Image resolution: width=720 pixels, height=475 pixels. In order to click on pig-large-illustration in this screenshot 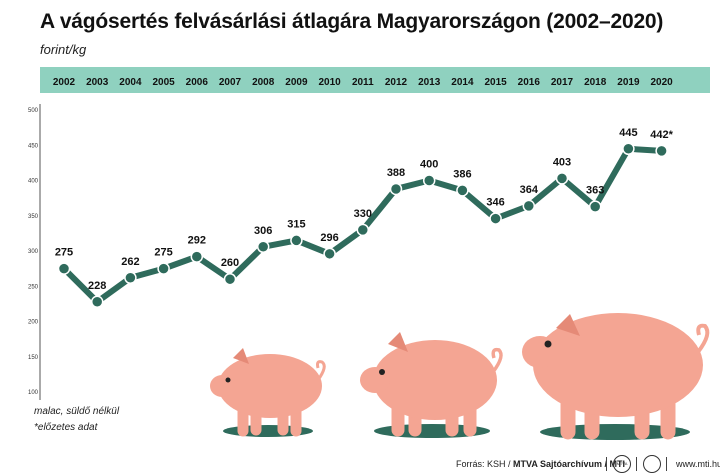, I will do `click(616, 376)`.